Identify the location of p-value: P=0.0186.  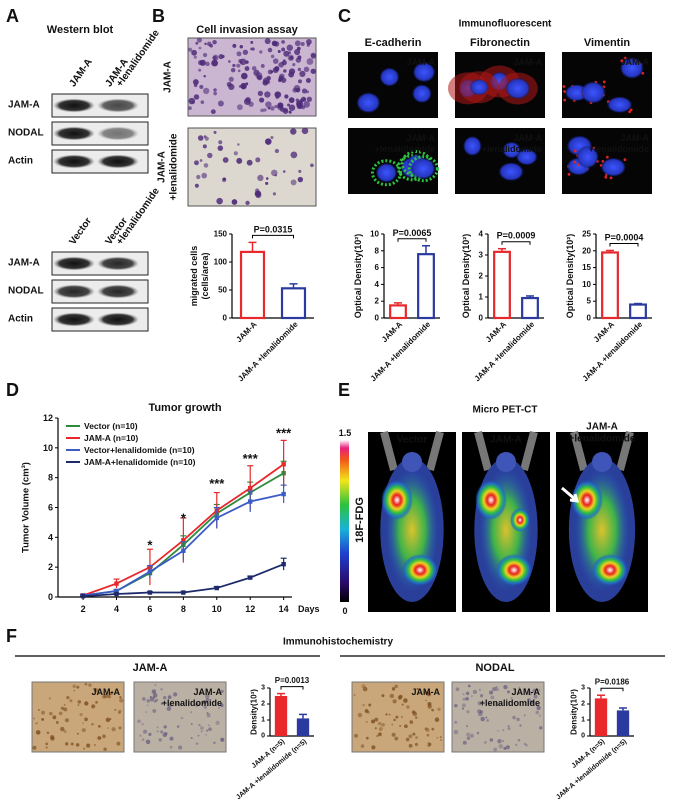
(612, 682).